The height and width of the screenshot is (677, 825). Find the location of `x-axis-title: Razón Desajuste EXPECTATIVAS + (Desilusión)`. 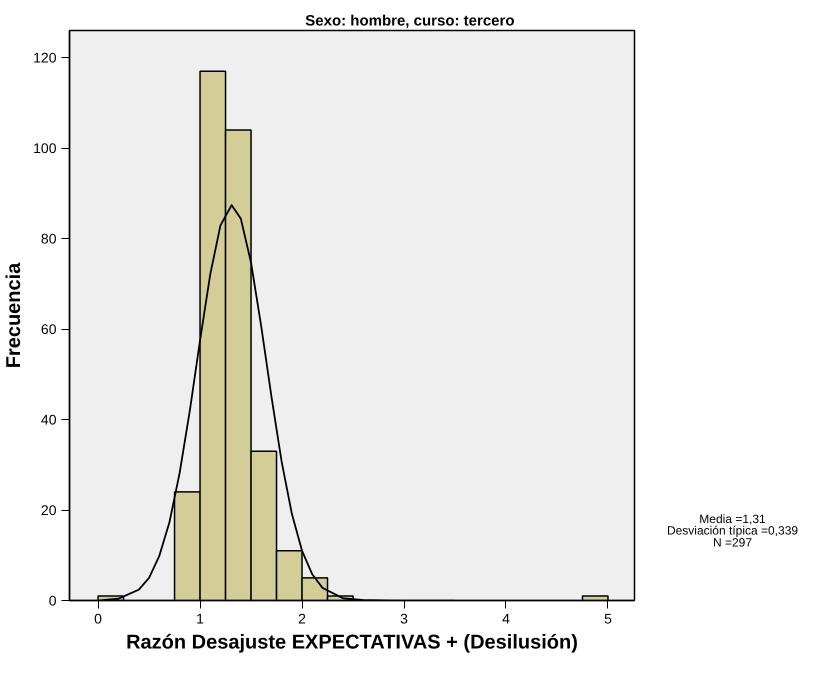

x-axis-title: Razón Desajuste EXPECTATIVAS + (Desilusión) is located at coordinates (352, 643).